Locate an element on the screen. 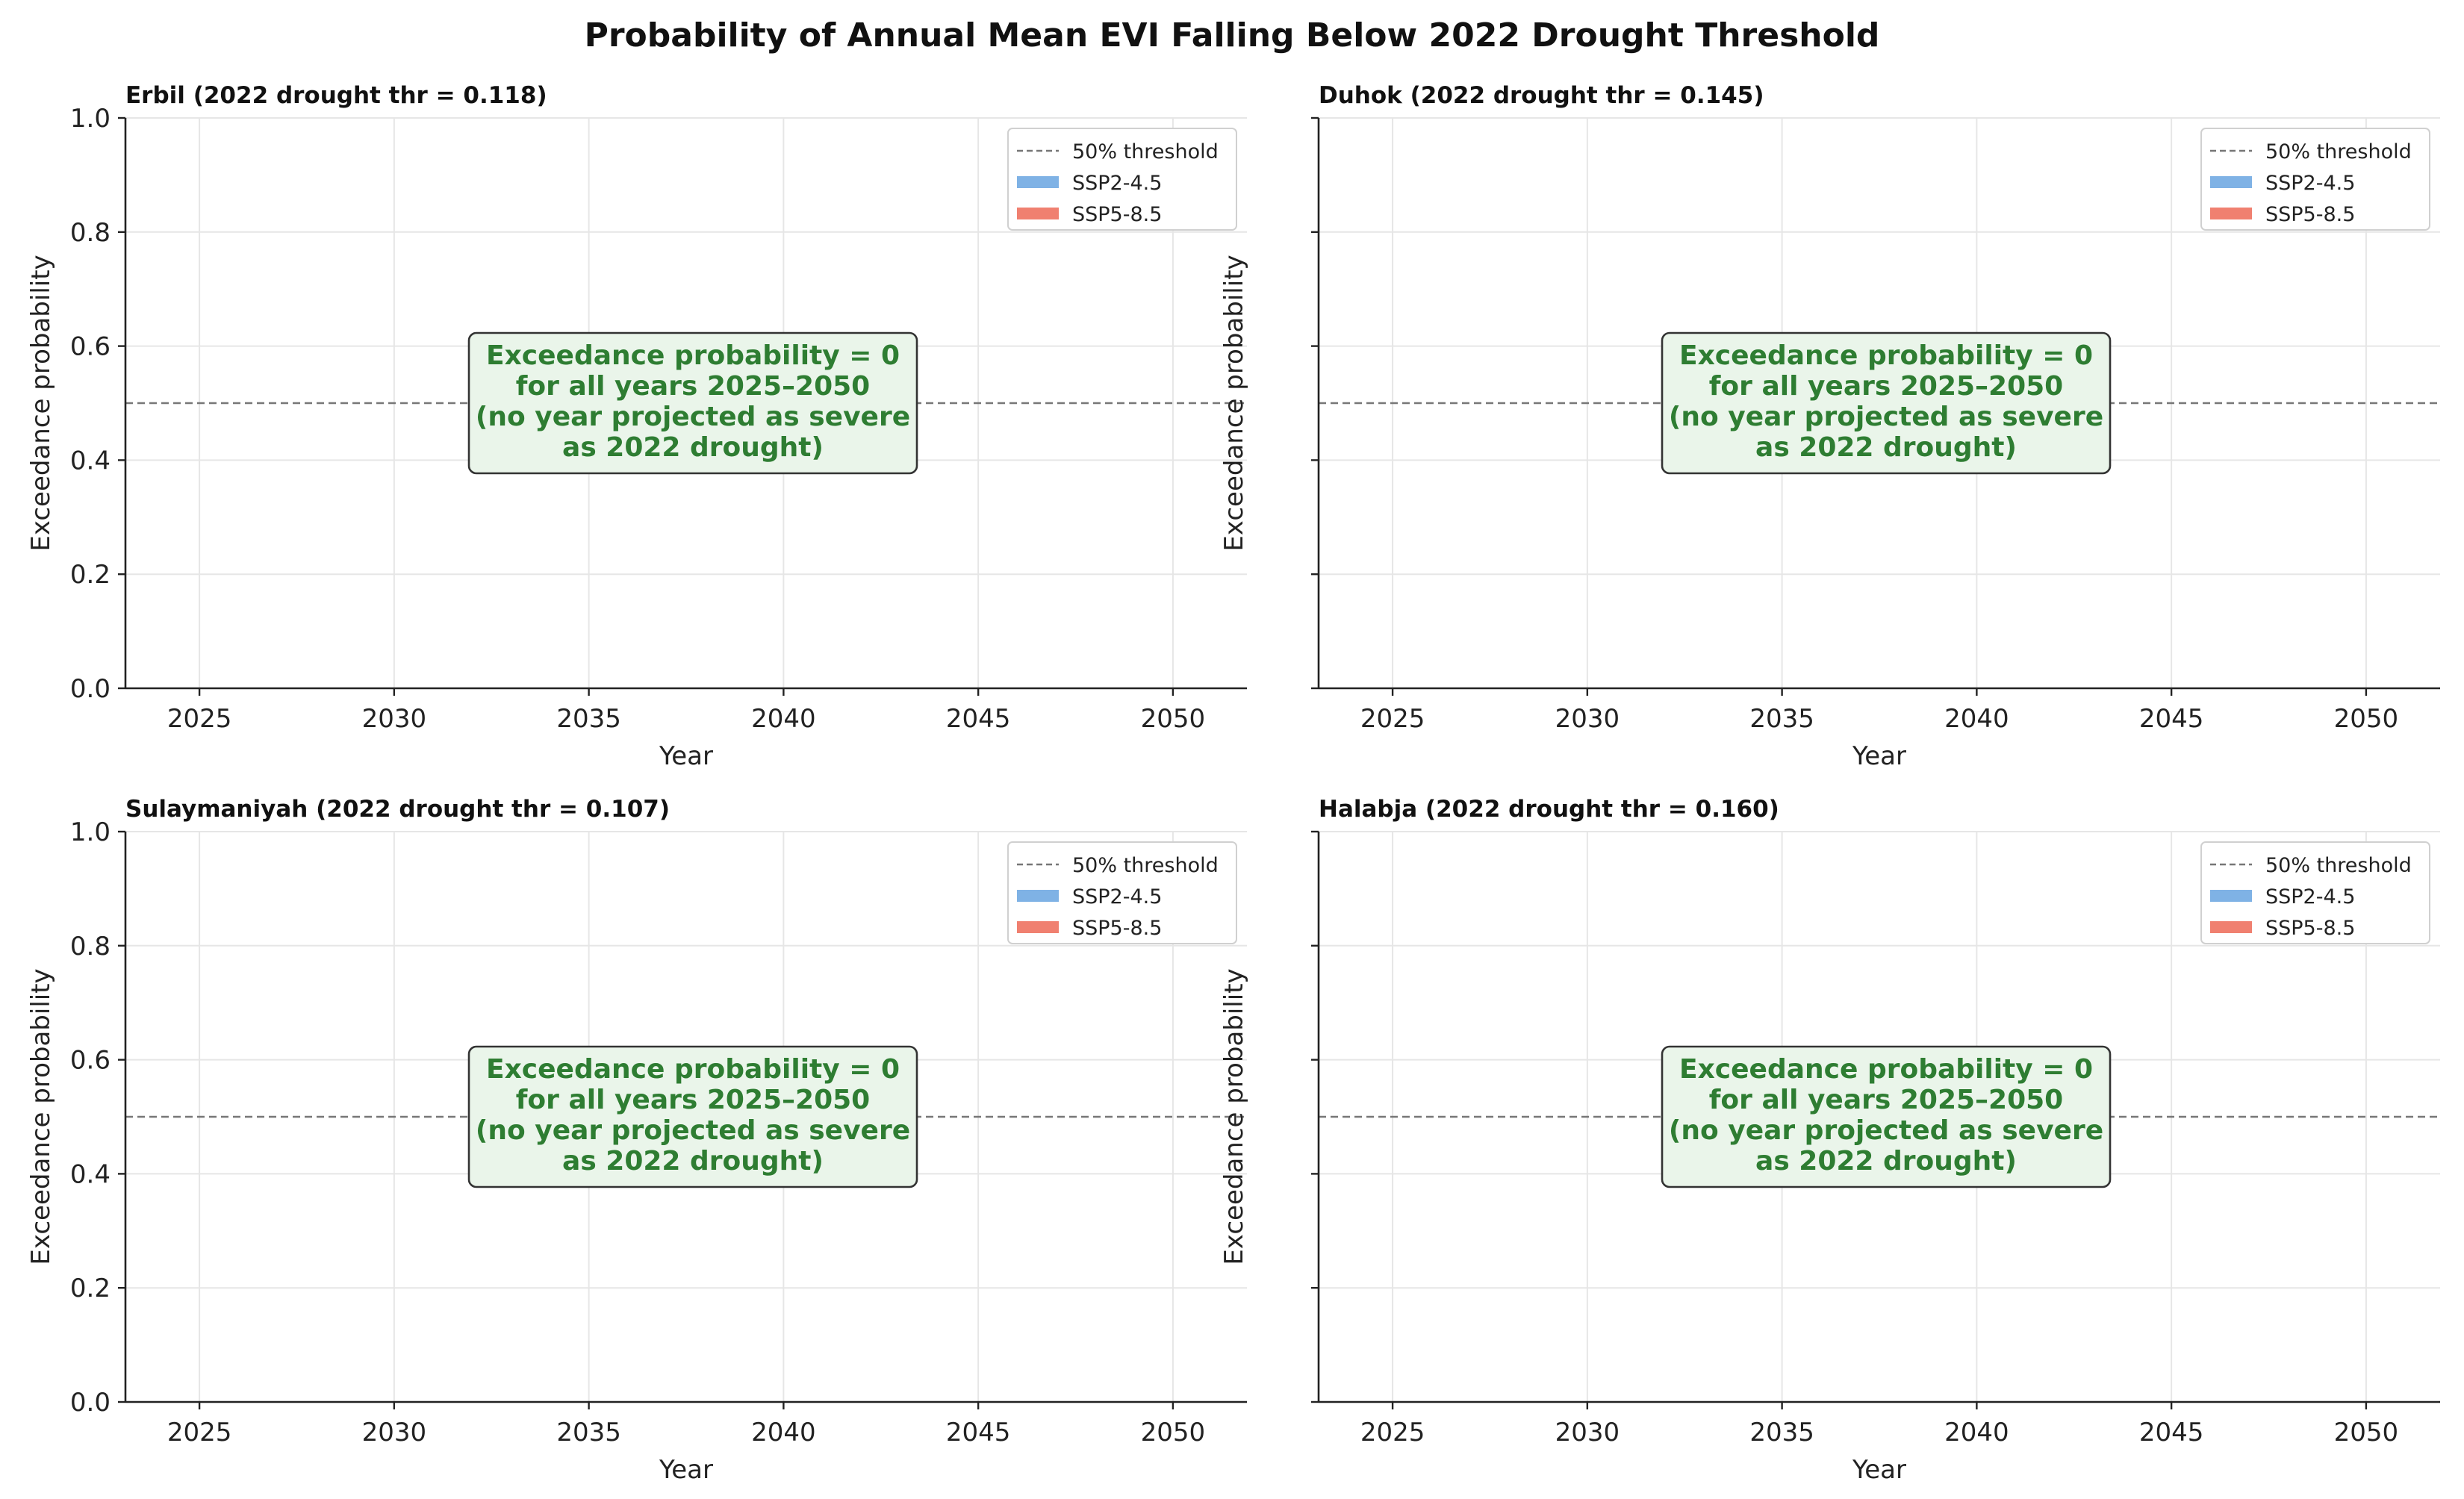 The width and height of the screenshot is (2464, 1499). panel-title: Erbil (2022 drought thr = 0.118) is located at coordinates (336, 95).